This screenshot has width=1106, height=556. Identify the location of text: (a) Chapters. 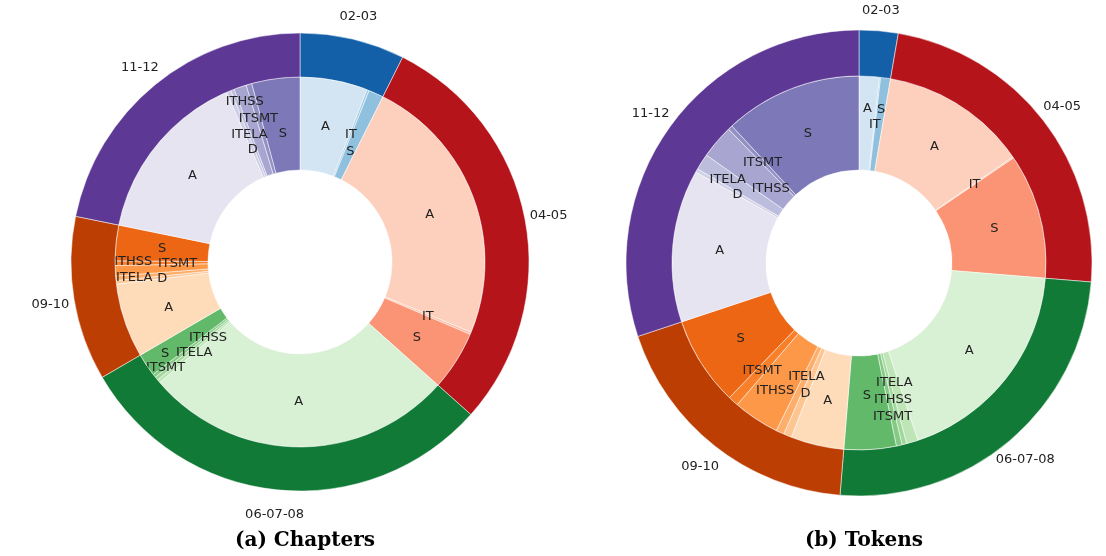
(304, 539).